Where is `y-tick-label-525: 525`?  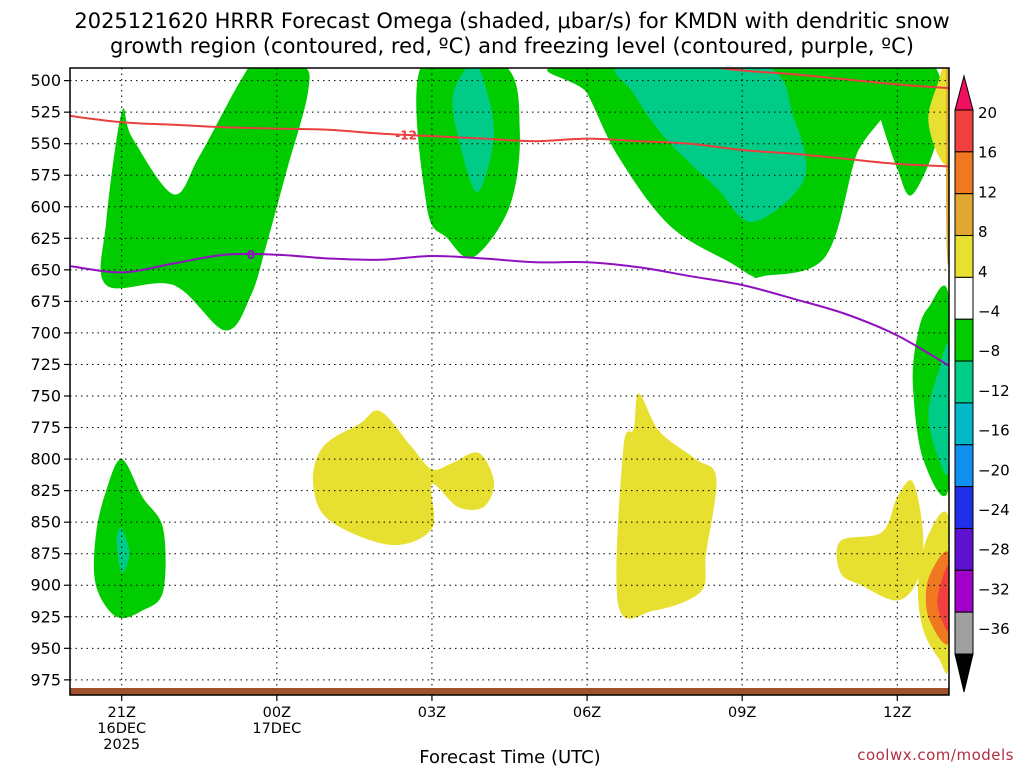
y-tick-label-525: 525 is located at coordinates (45, 112).